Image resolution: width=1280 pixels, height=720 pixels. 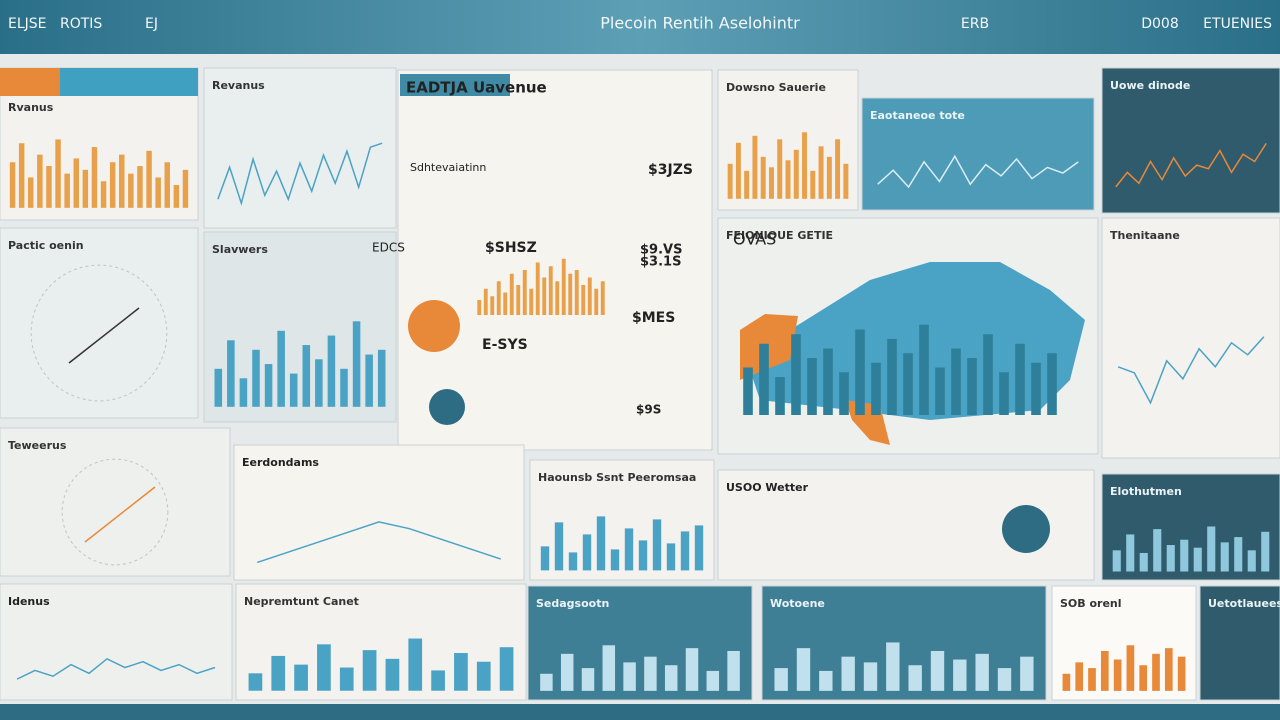 I want to click on radial-ring, so click(x=115, y=512).